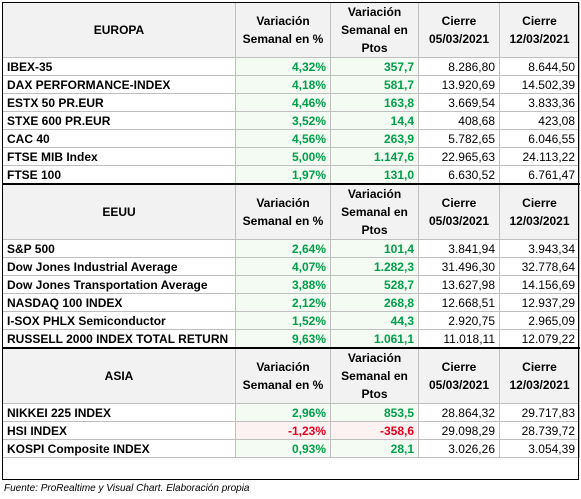  What do you see at coordinates (374, 156) in the screenshot?
I see `weekly-pts-change: 1.147,6` at bounding box center [374, 156].